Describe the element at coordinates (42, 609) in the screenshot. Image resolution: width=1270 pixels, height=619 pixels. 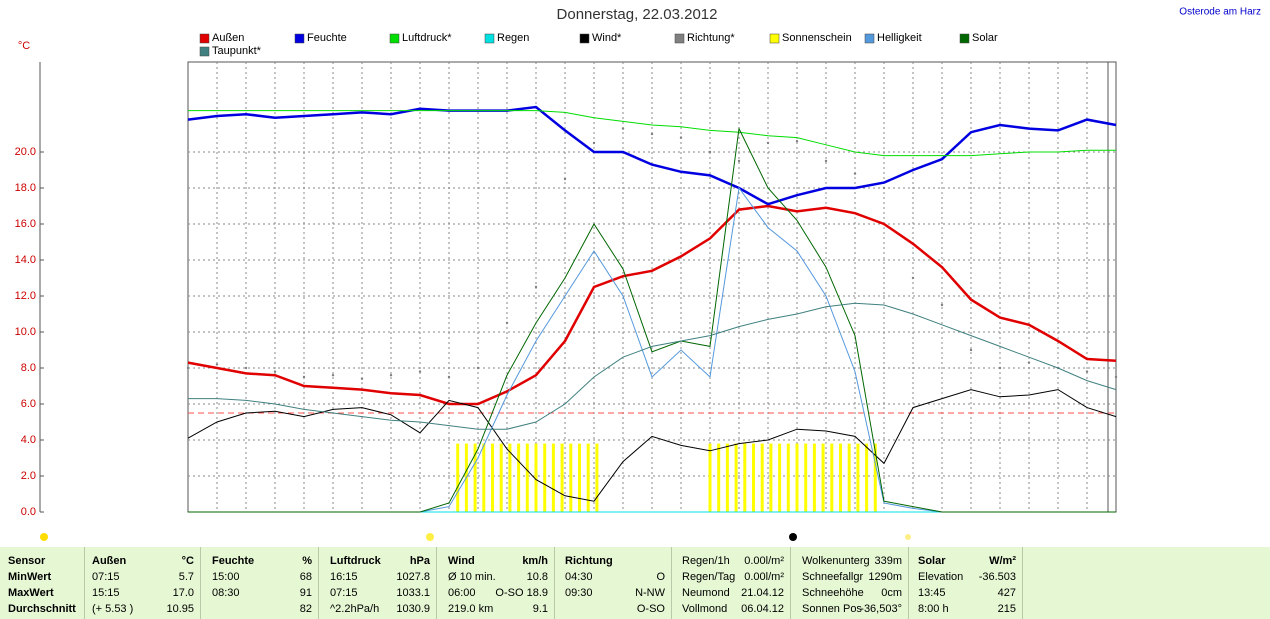
I see `table-cell: Durchschnitt` at that location.